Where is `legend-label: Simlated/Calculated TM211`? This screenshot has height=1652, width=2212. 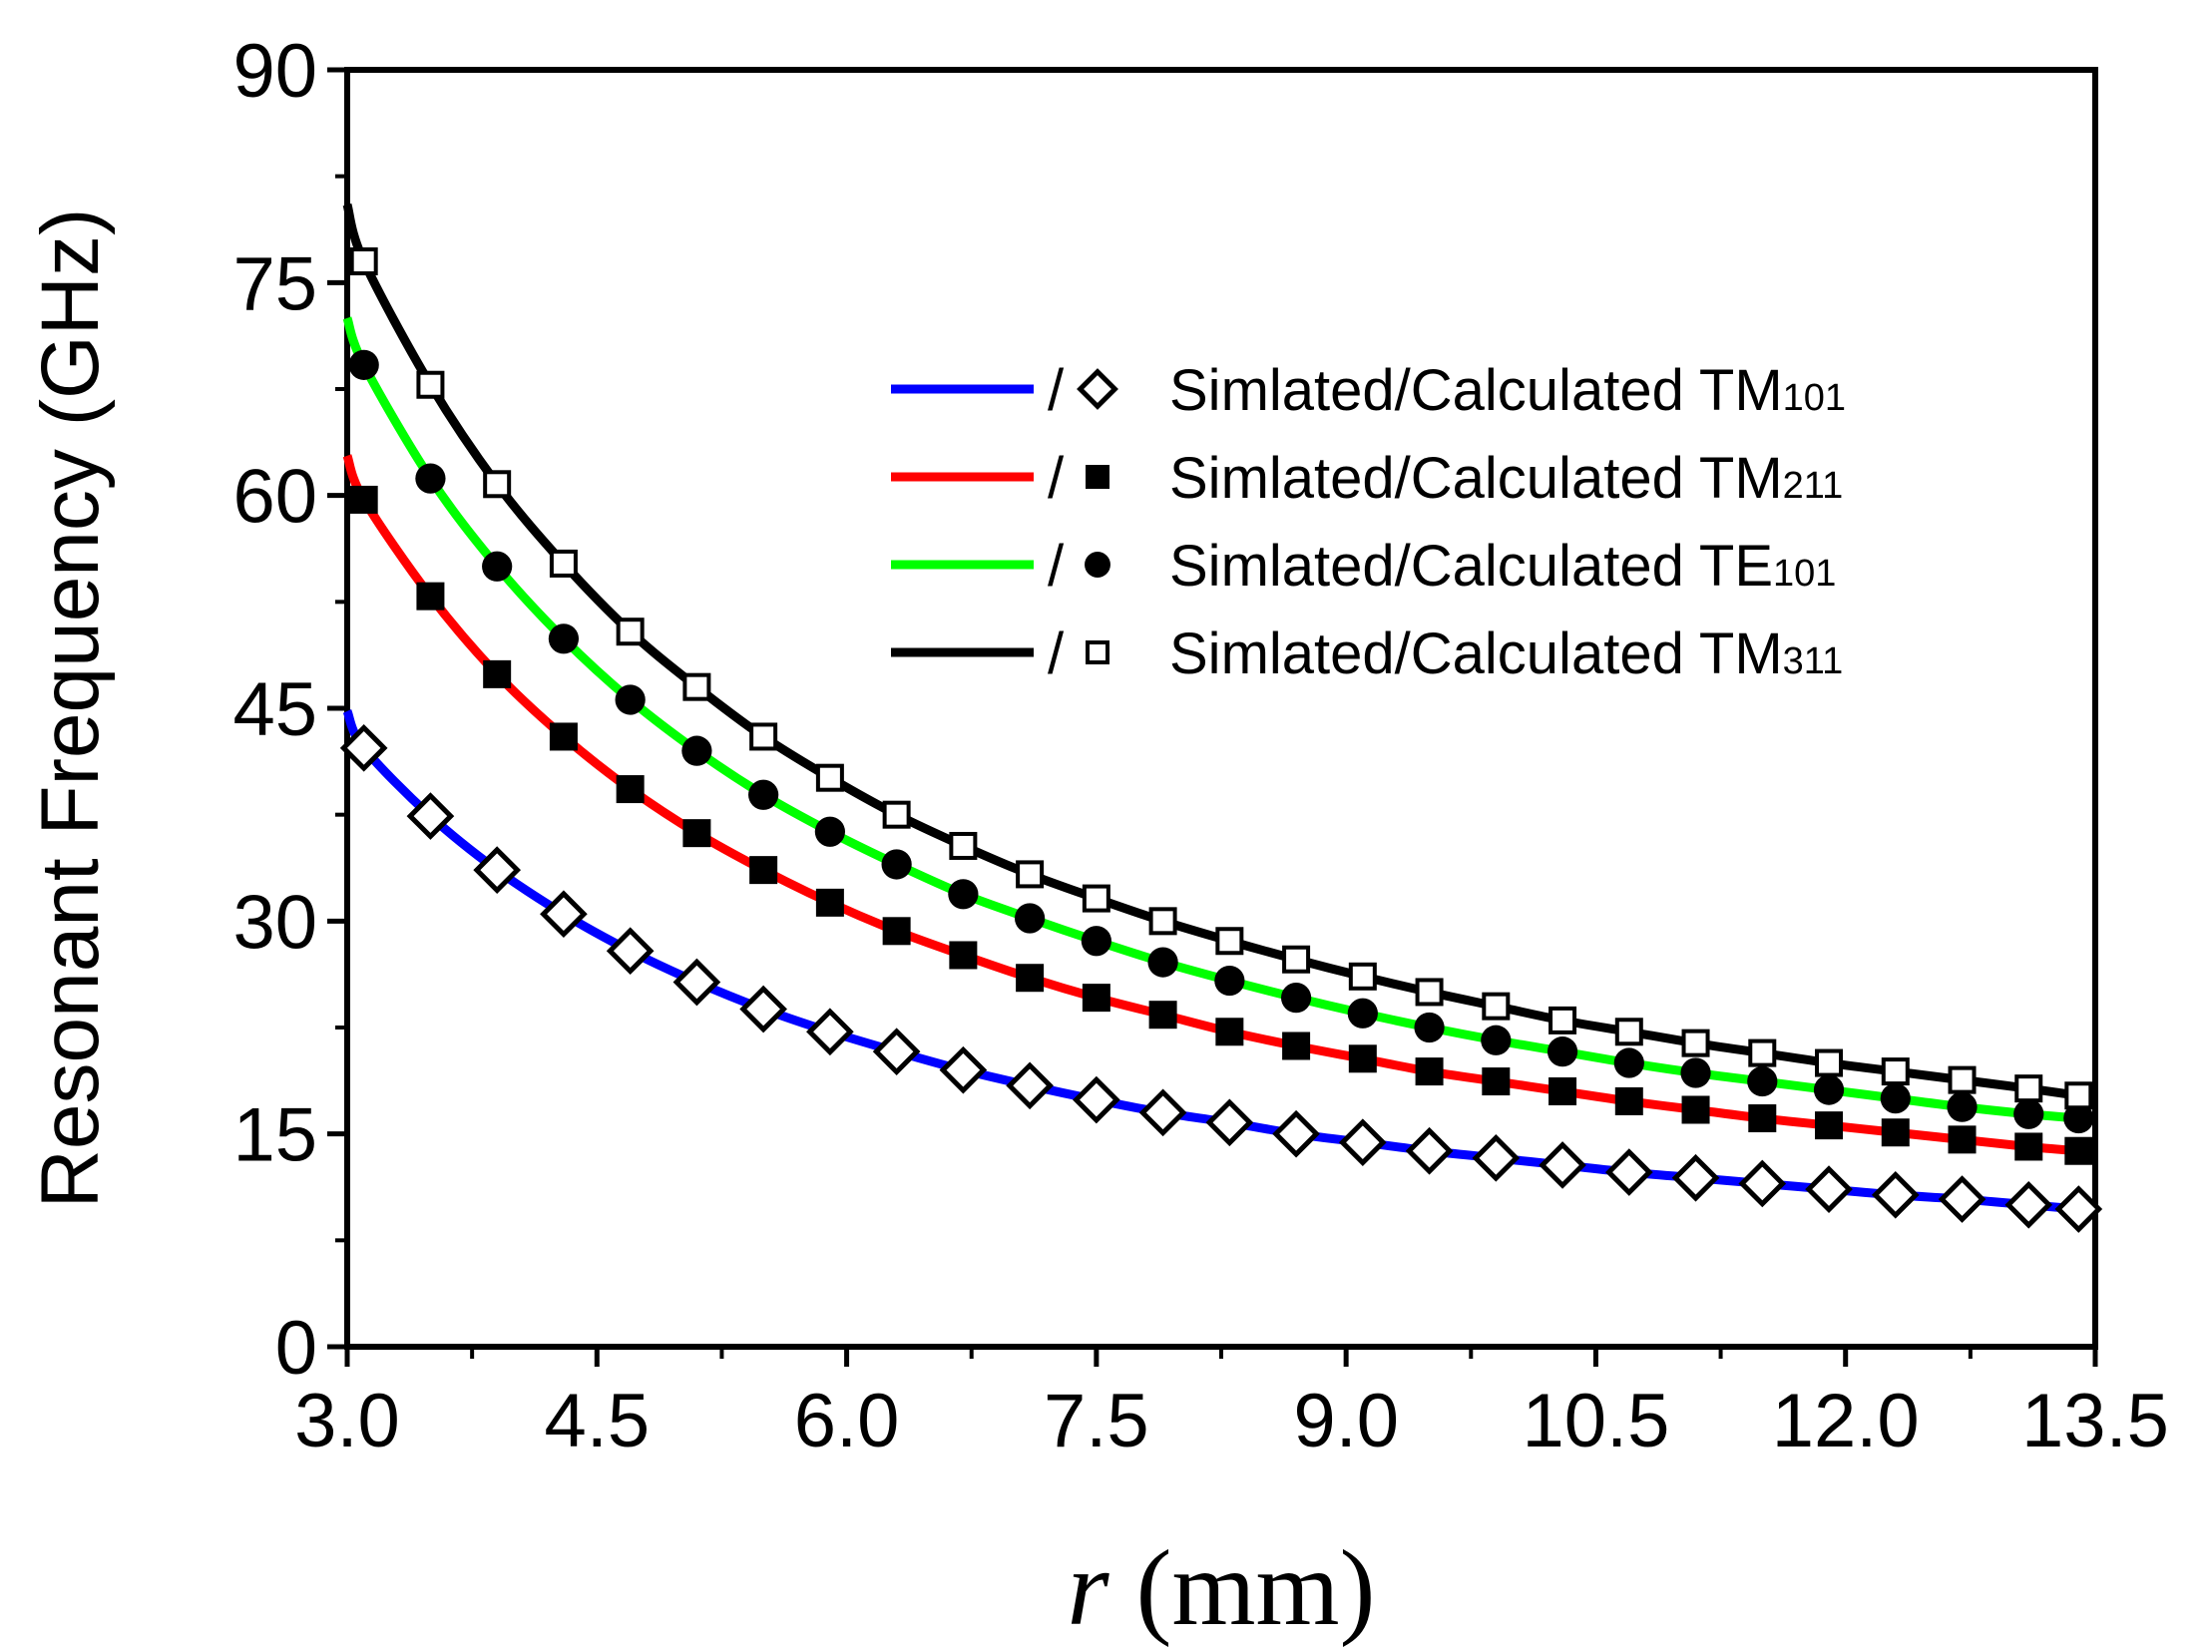
legend-label: Simlated/Calculated TM211 is located at coordinates (1506, 478).